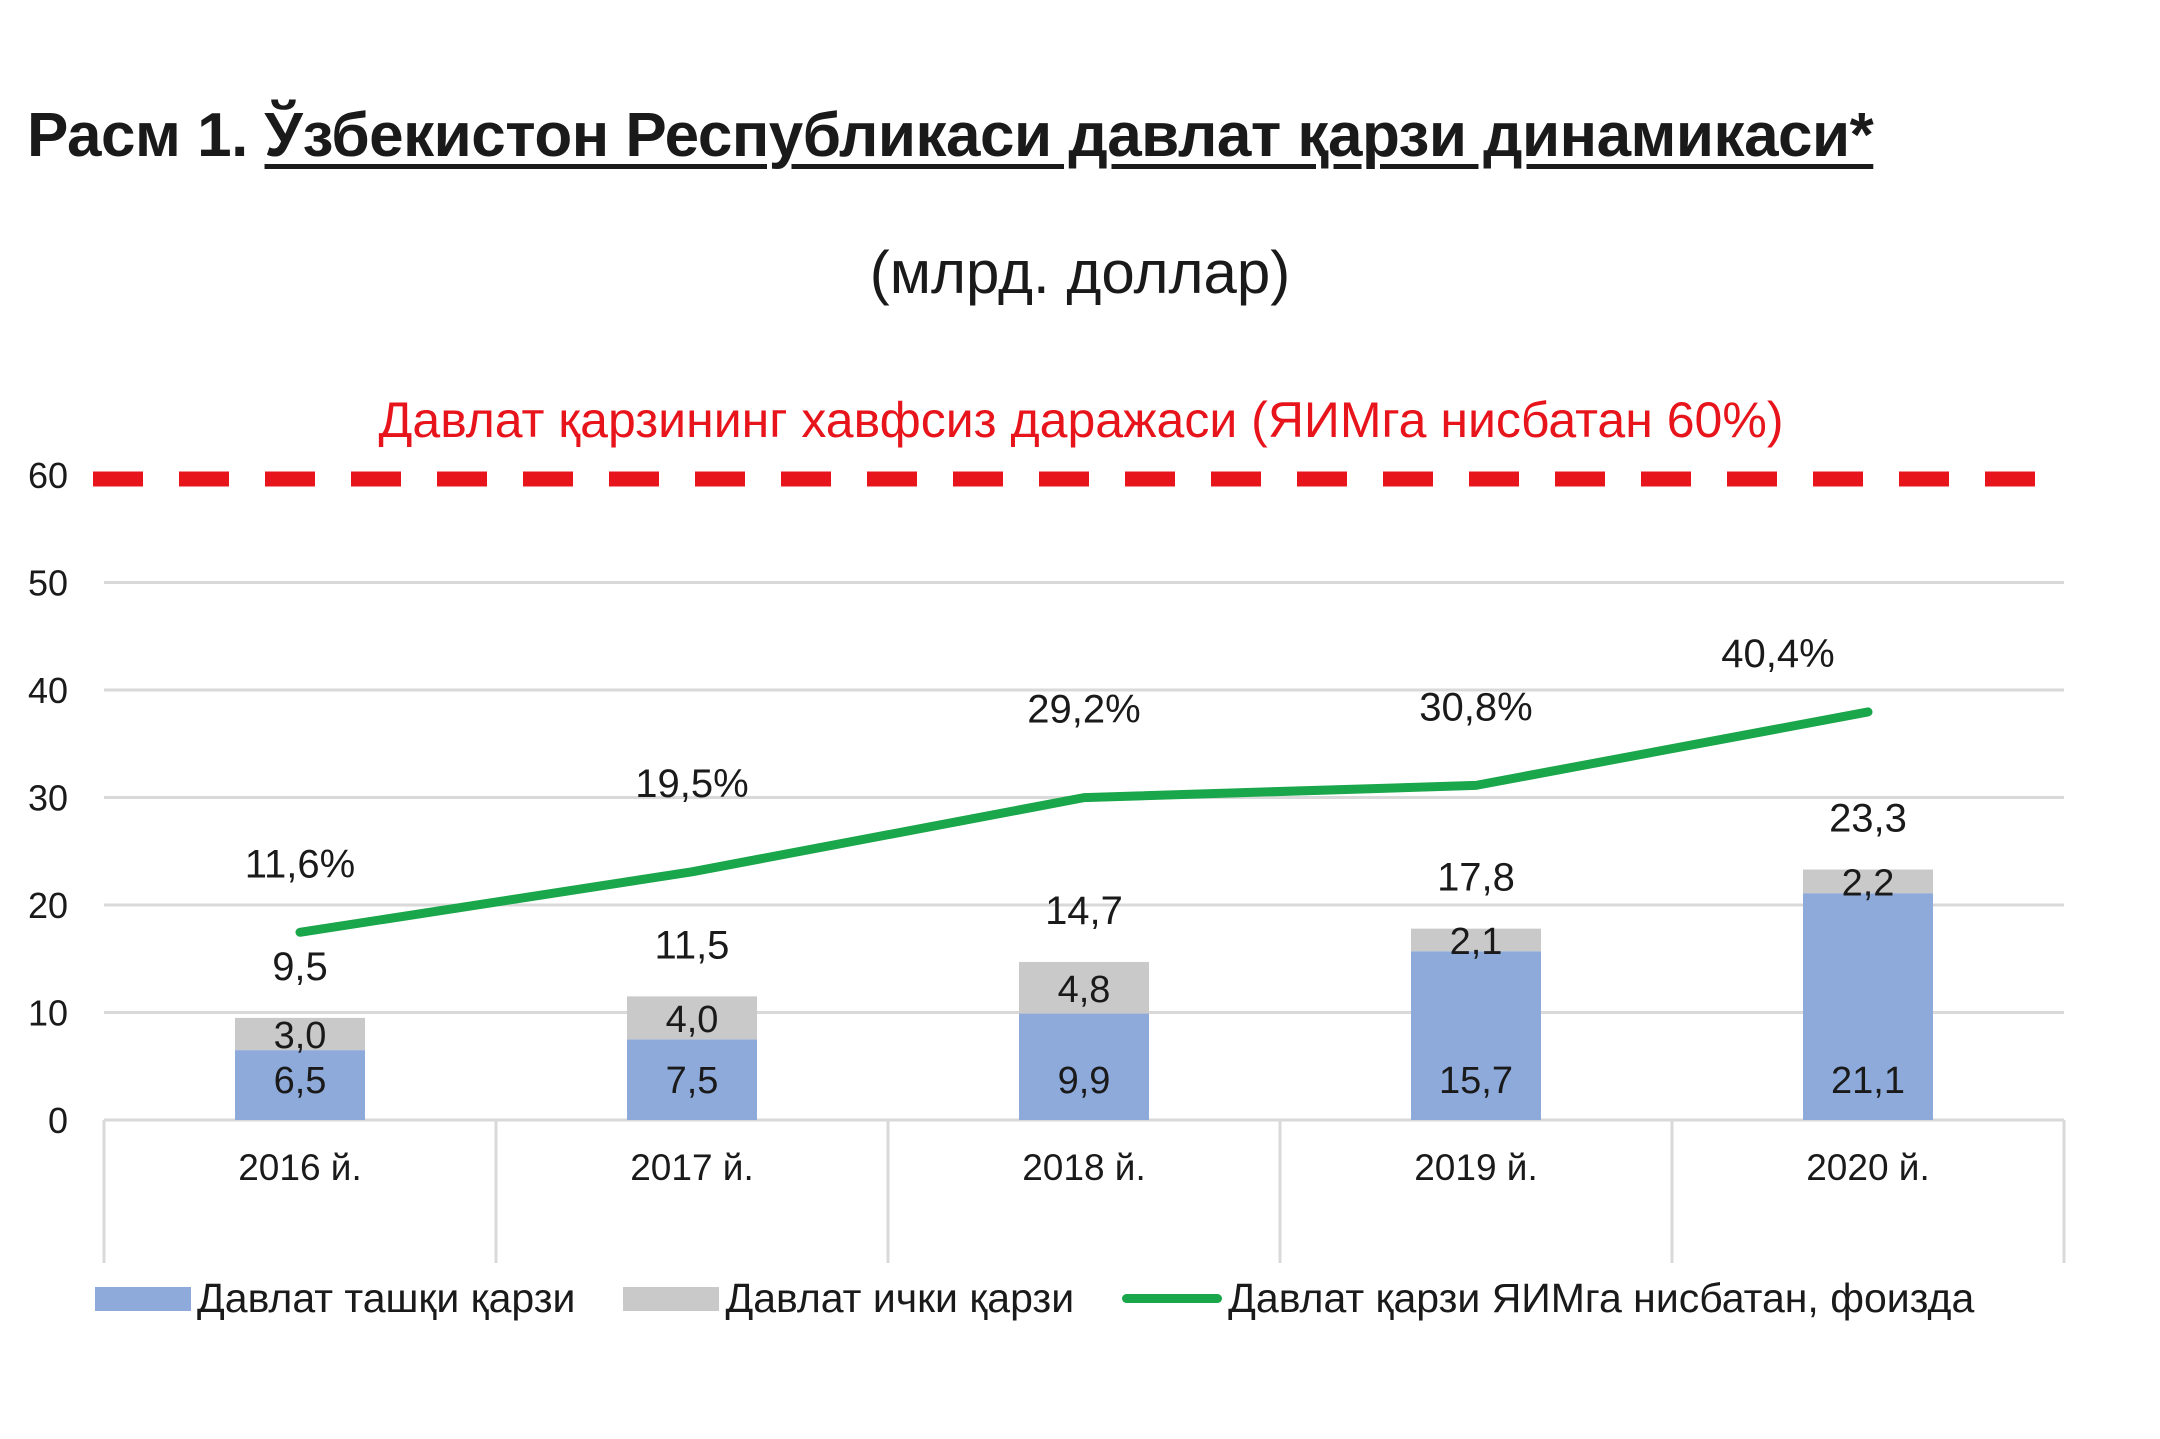  I want to click on internal-debt-value-label: 4,0, so click(692, 1020).